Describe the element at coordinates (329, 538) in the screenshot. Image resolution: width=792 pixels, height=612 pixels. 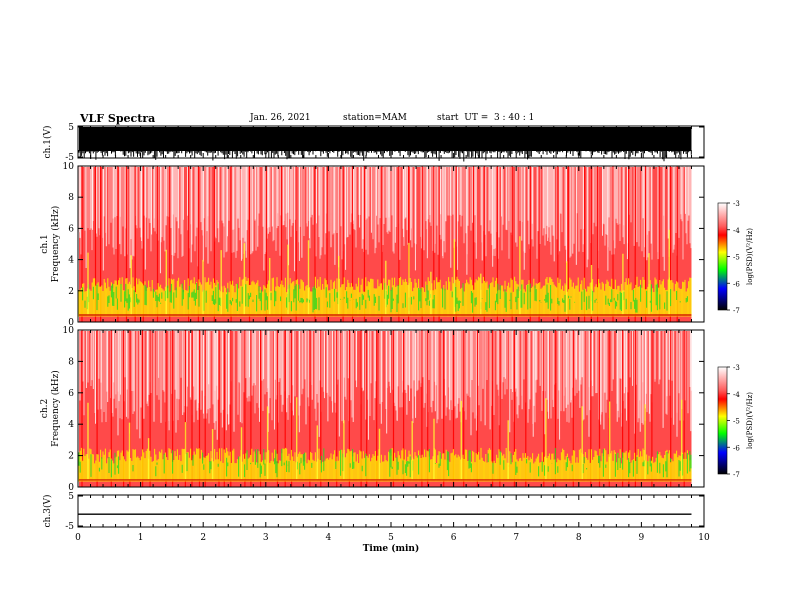
I see `x-tick-label: 4` at that location.